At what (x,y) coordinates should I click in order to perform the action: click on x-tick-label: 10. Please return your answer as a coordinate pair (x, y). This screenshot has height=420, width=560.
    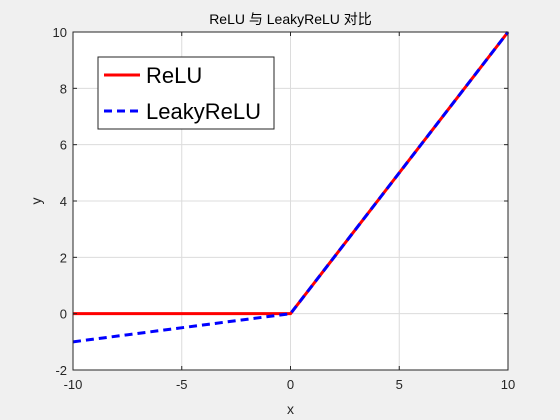
    Looking at the image, I should click on (508, 384).